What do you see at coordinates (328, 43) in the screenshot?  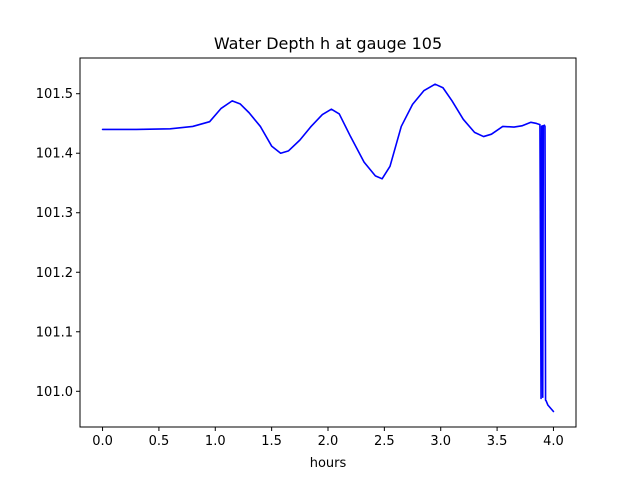 I see `chart-title: Water Depth h at gauge 105` at bounding box center [328, 43].